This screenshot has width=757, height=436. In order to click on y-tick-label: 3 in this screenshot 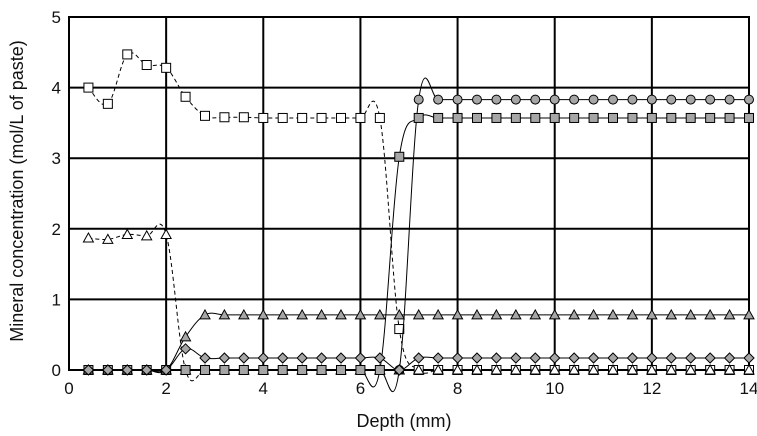, I will do `click(56, 158)`.